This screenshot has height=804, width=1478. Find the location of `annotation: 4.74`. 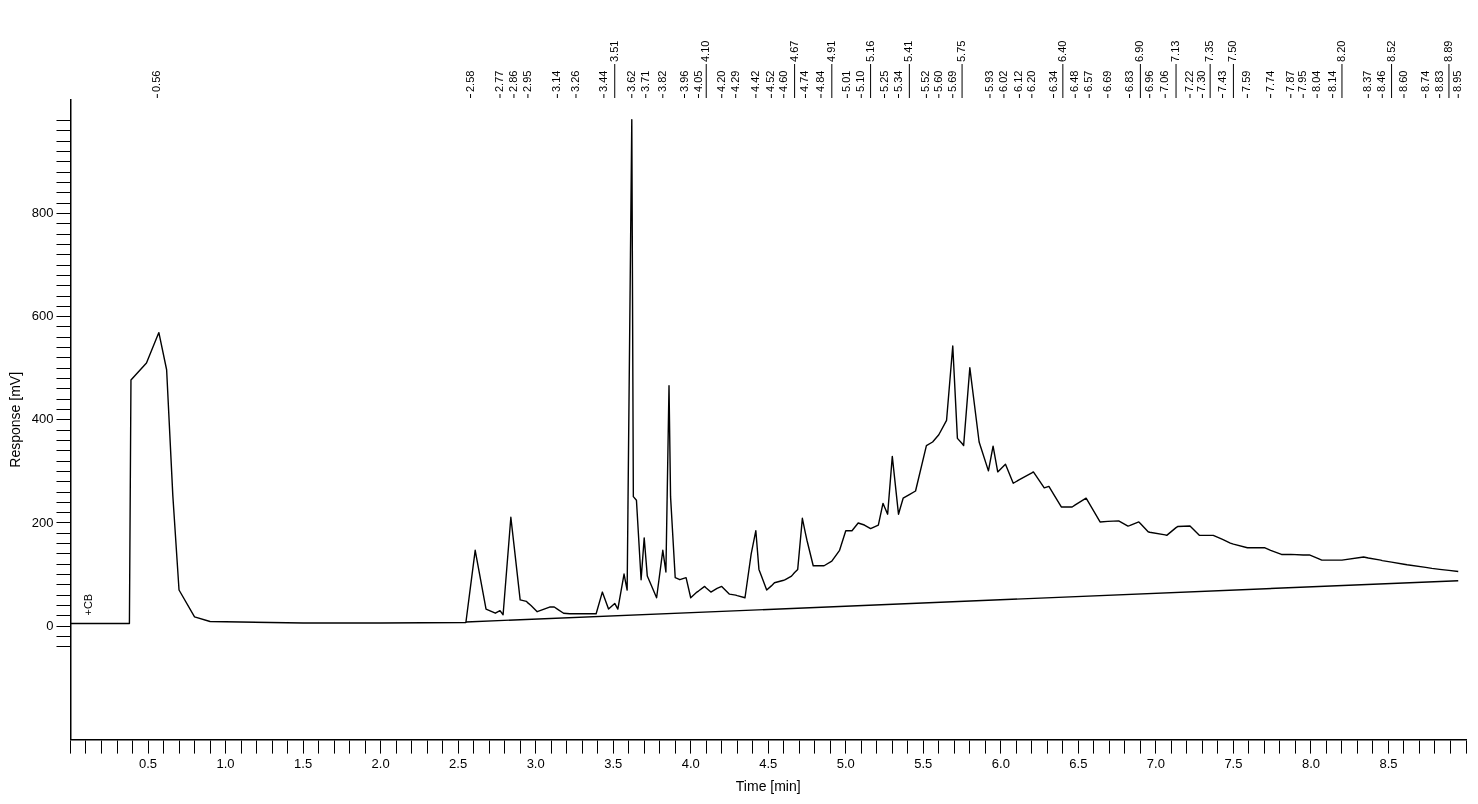

annotation: 4.74 is located at coordinates (804, 81).